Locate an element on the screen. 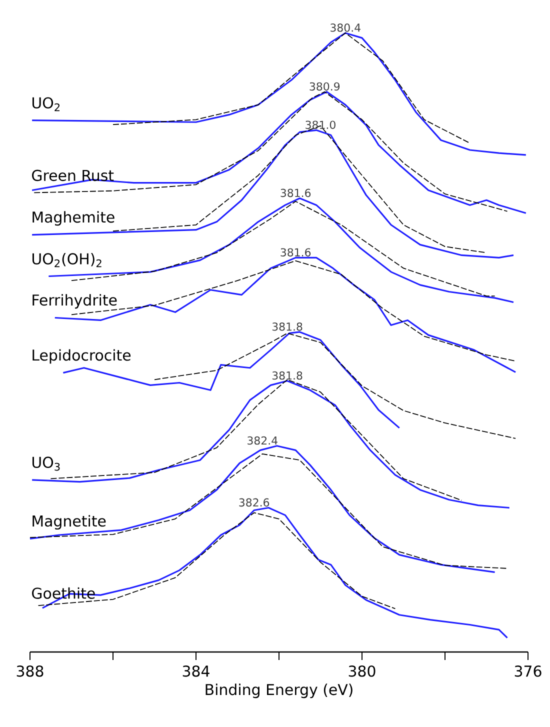  series-label: Goethite is located at coordinates (63, 593).